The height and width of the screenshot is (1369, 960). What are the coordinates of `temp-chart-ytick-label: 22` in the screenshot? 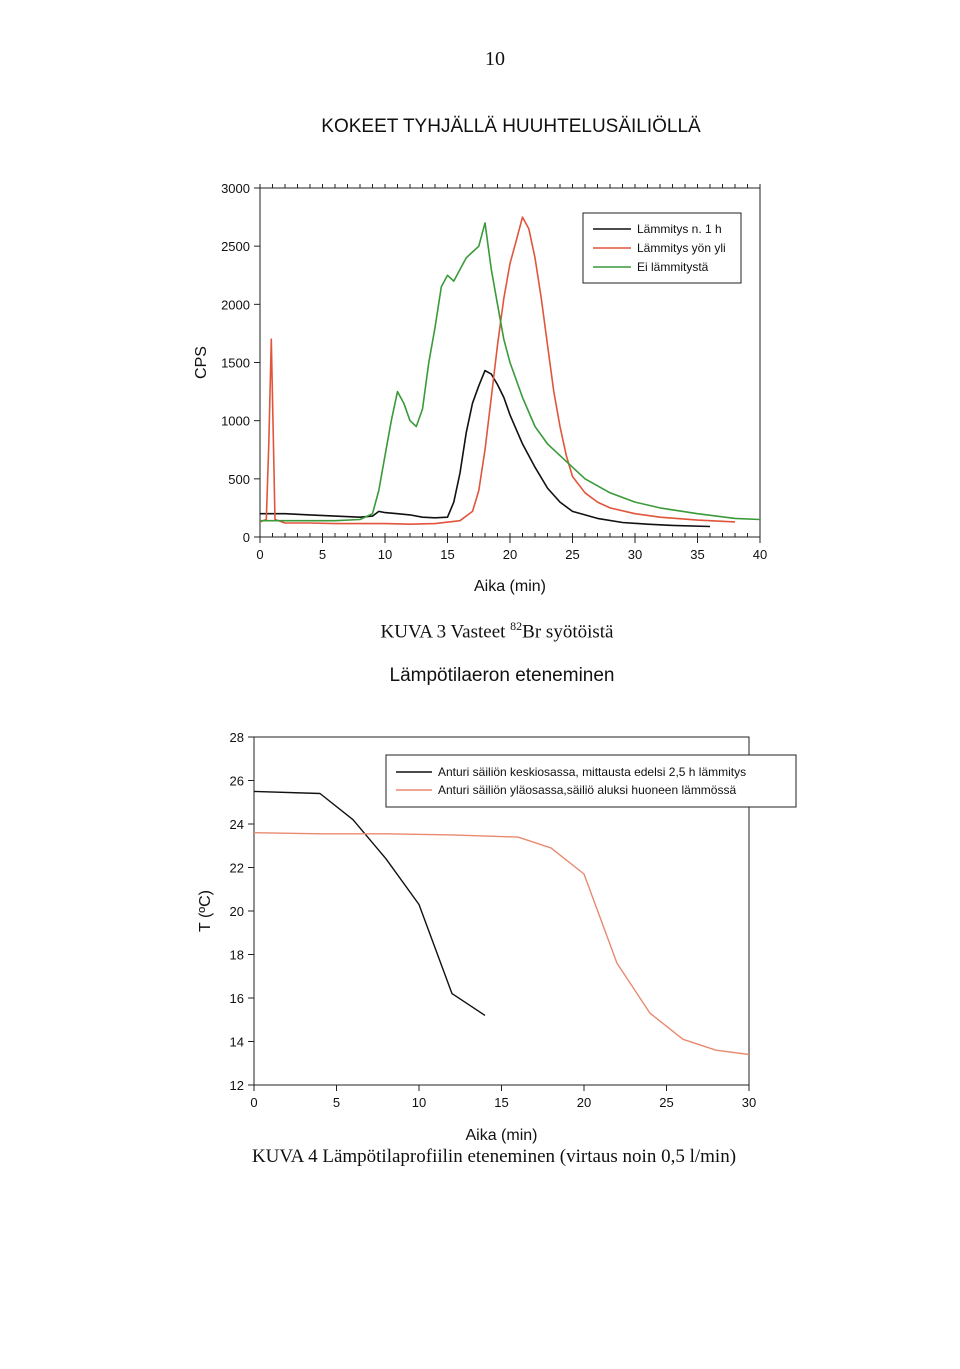 It's located at (237, 868).